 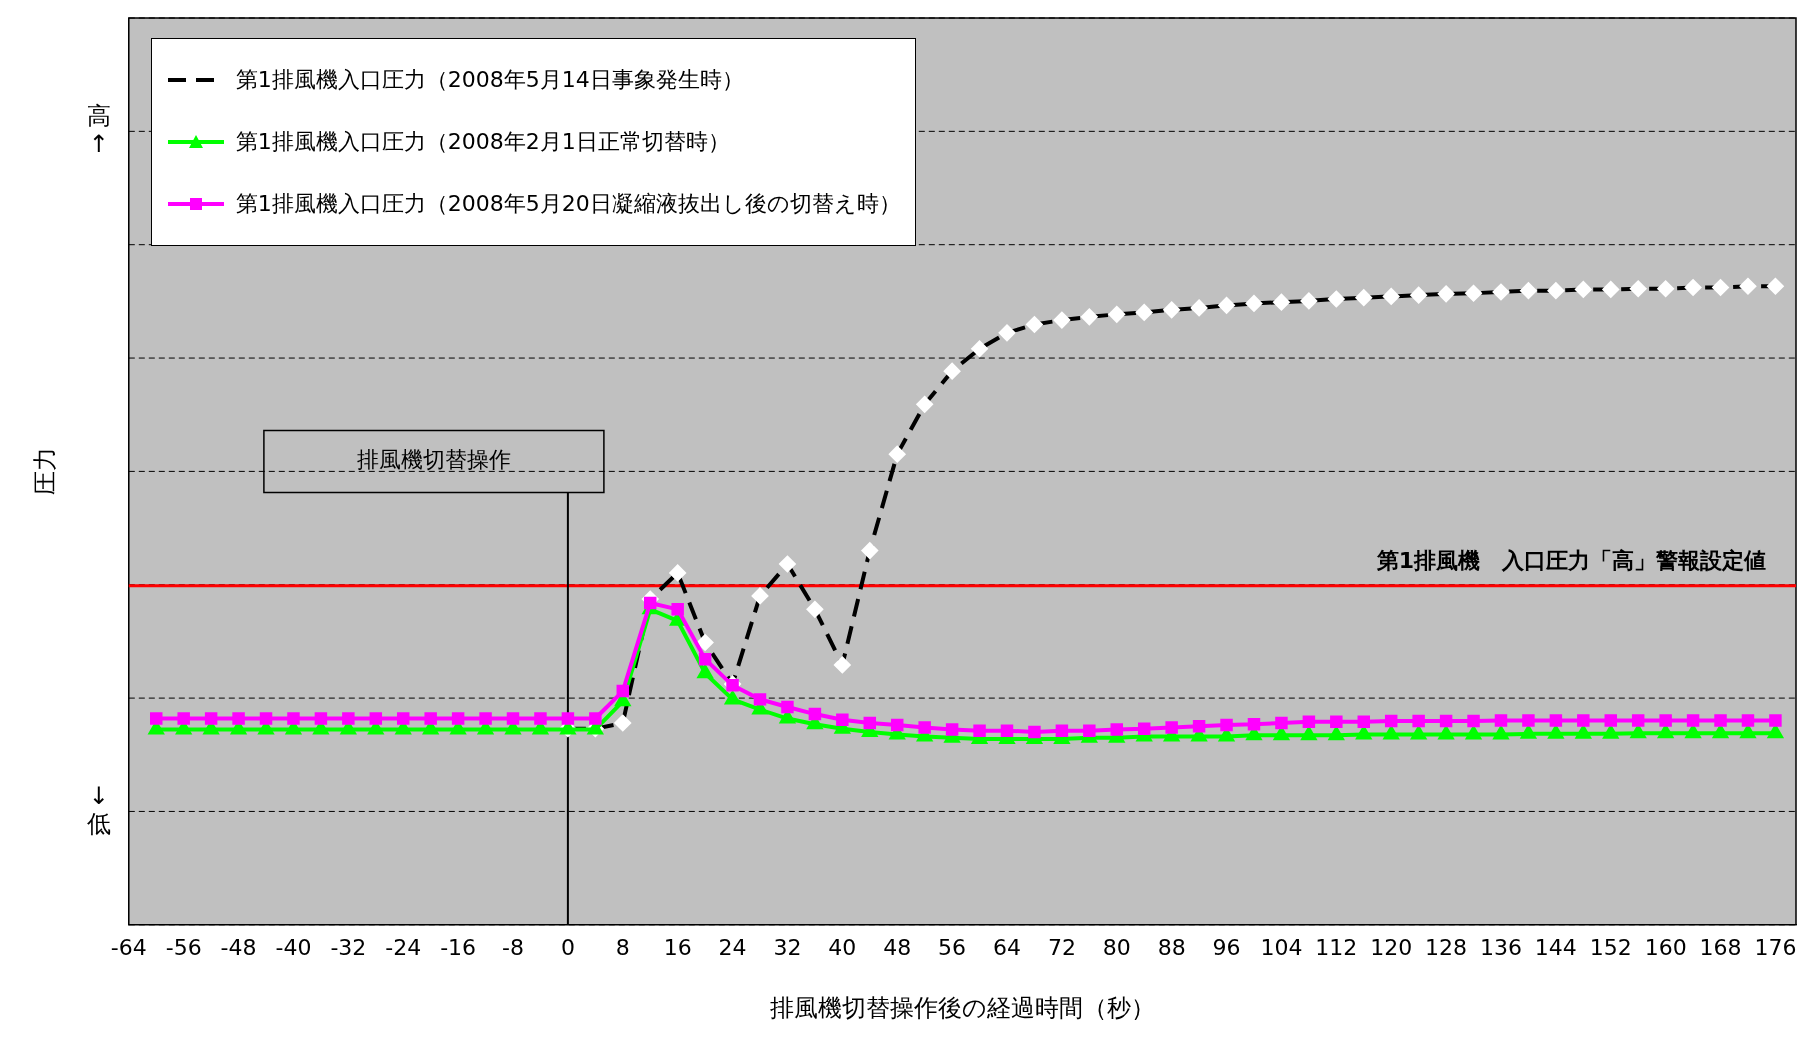 I want to click on x-tick-label: -64, so click(x=128, y=947).